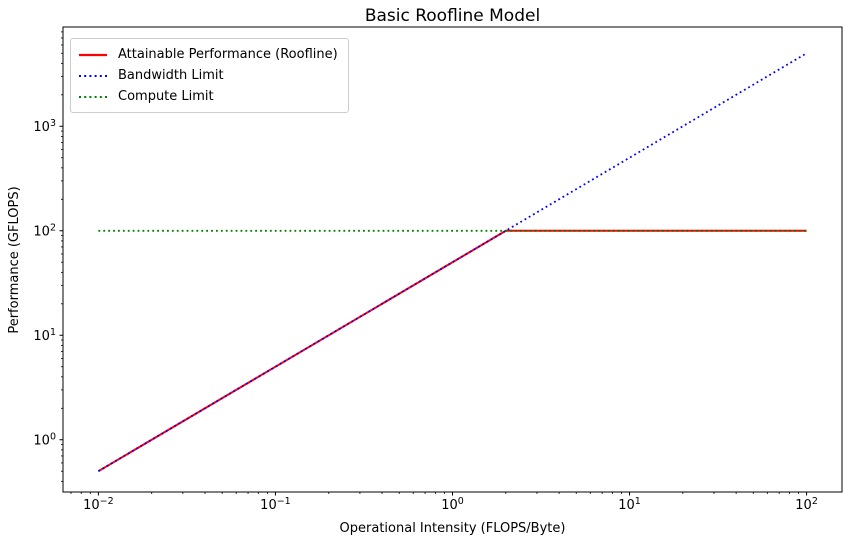 The height and width of the screenshot is (552, 849). I want to click on x-tick-label: 10⁻², so click(98, 504).